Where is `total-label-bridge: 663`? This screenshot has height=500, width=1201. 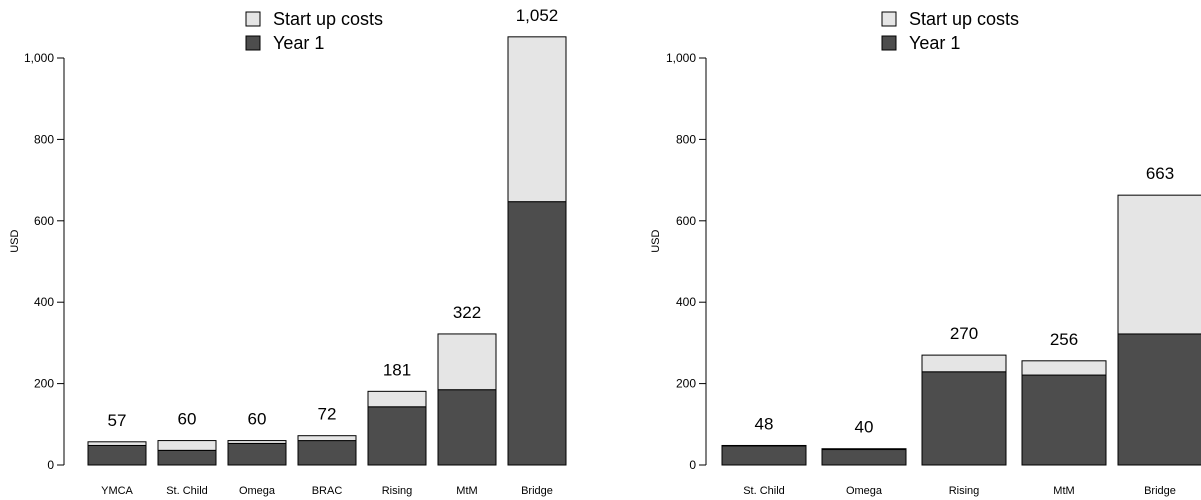 total-label-bridge: 663 is located at coordinates (1160, 173).